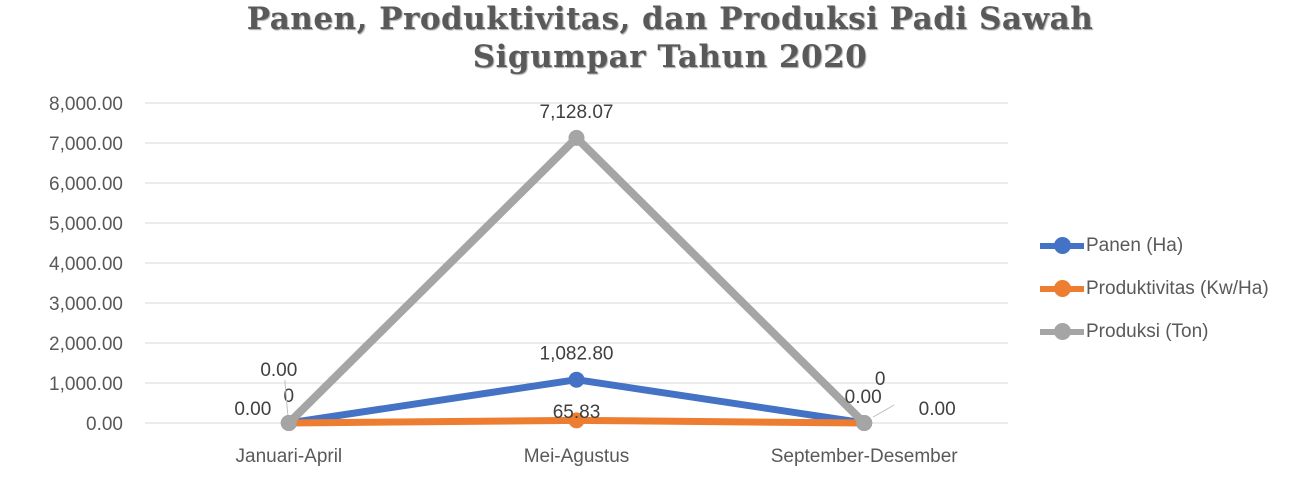  Describe the element at coordinates (86, 104) in the screenshot. I see `y-tick-label-8: 8,000.00` at that location.